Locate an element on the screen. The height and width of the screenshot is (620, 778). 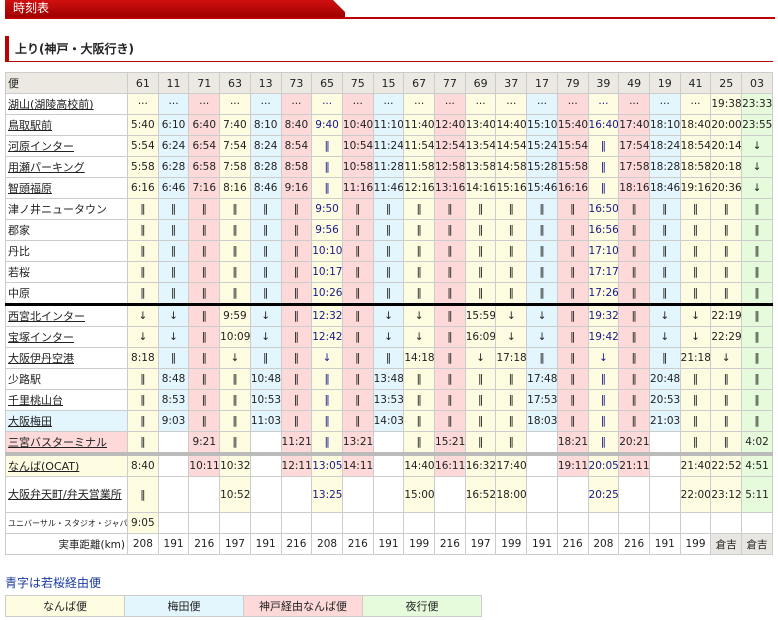
time-cell: 13:53 is located at coordinates (388, 400).